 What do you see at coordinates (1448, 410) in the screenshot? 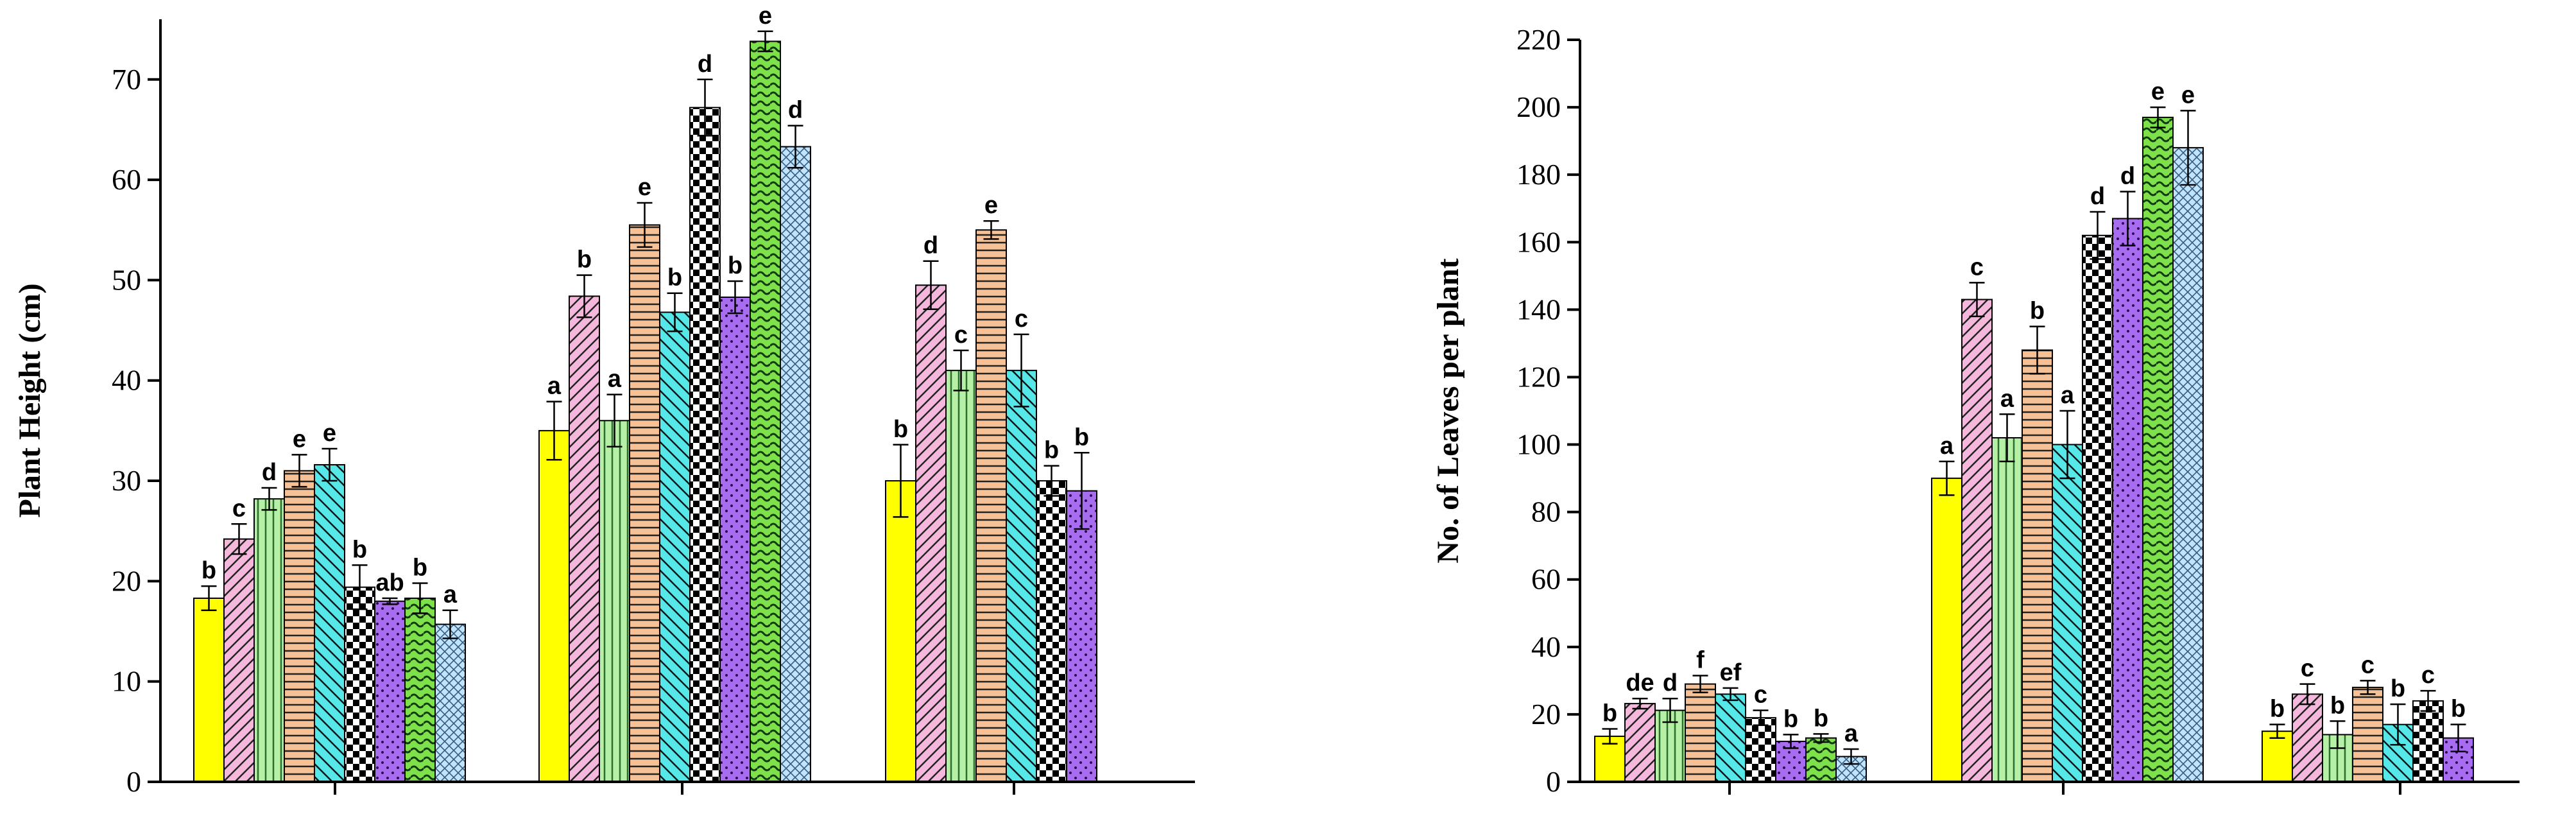
I see `y-axis-title-2: No. of Leaves per plant` at bounding box center [1448, 410].